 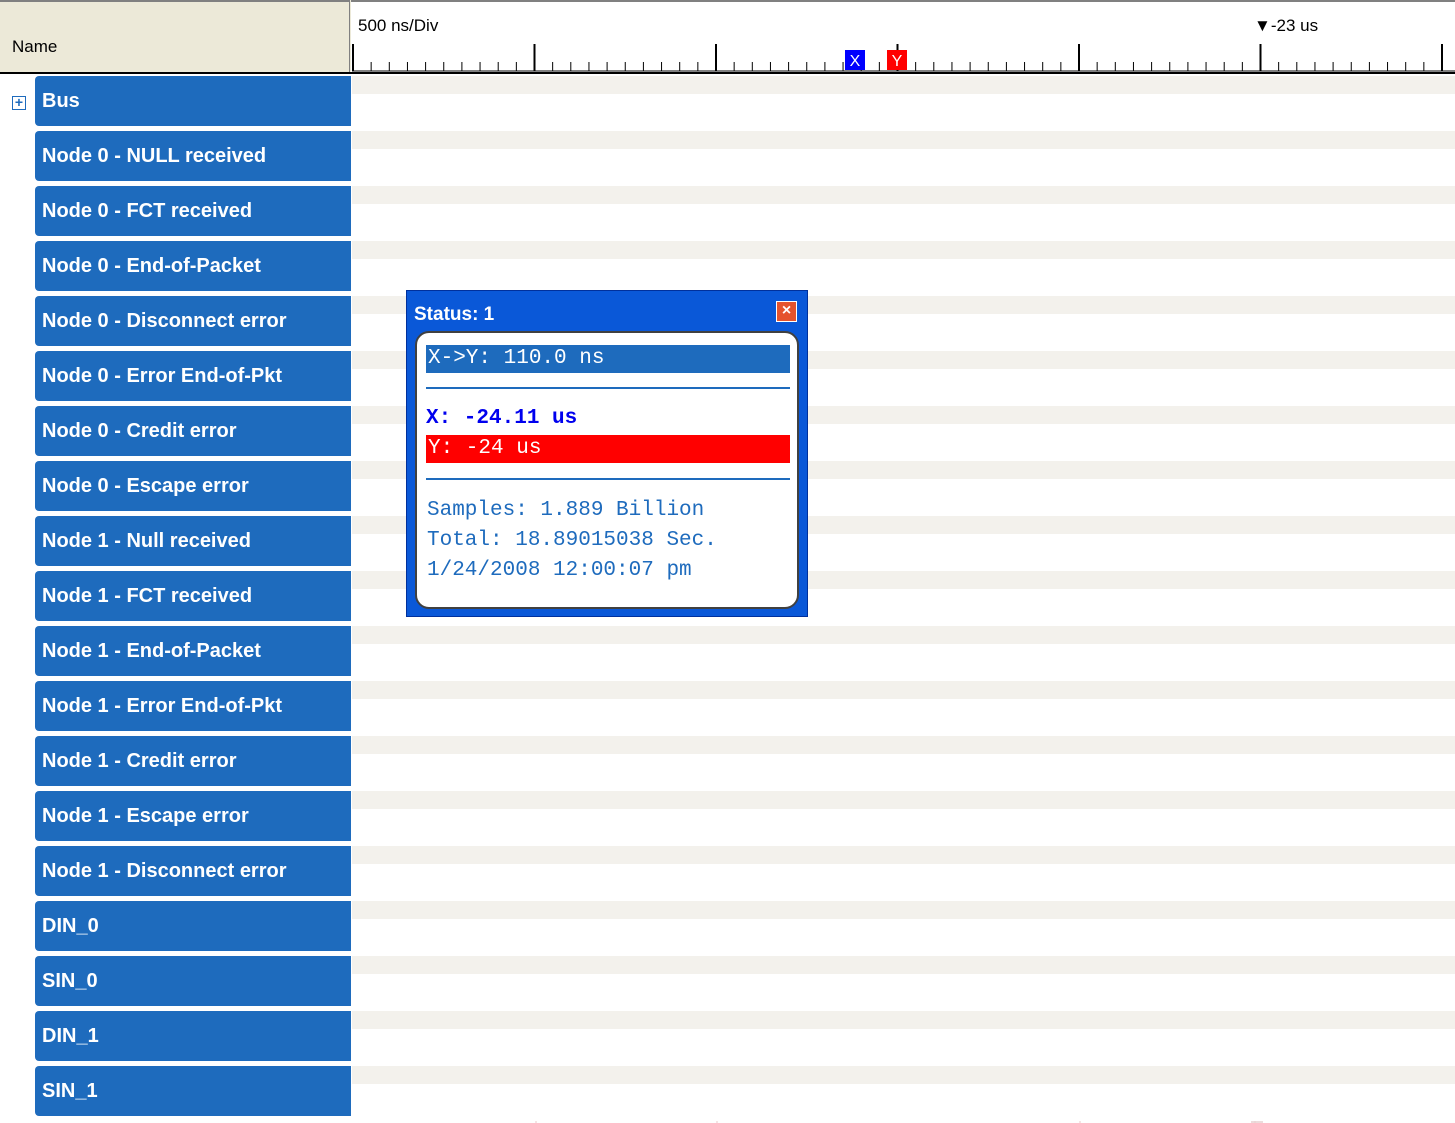 I want to click on signal-label: Node 0 - Credit error, so click(x=193, y=431).